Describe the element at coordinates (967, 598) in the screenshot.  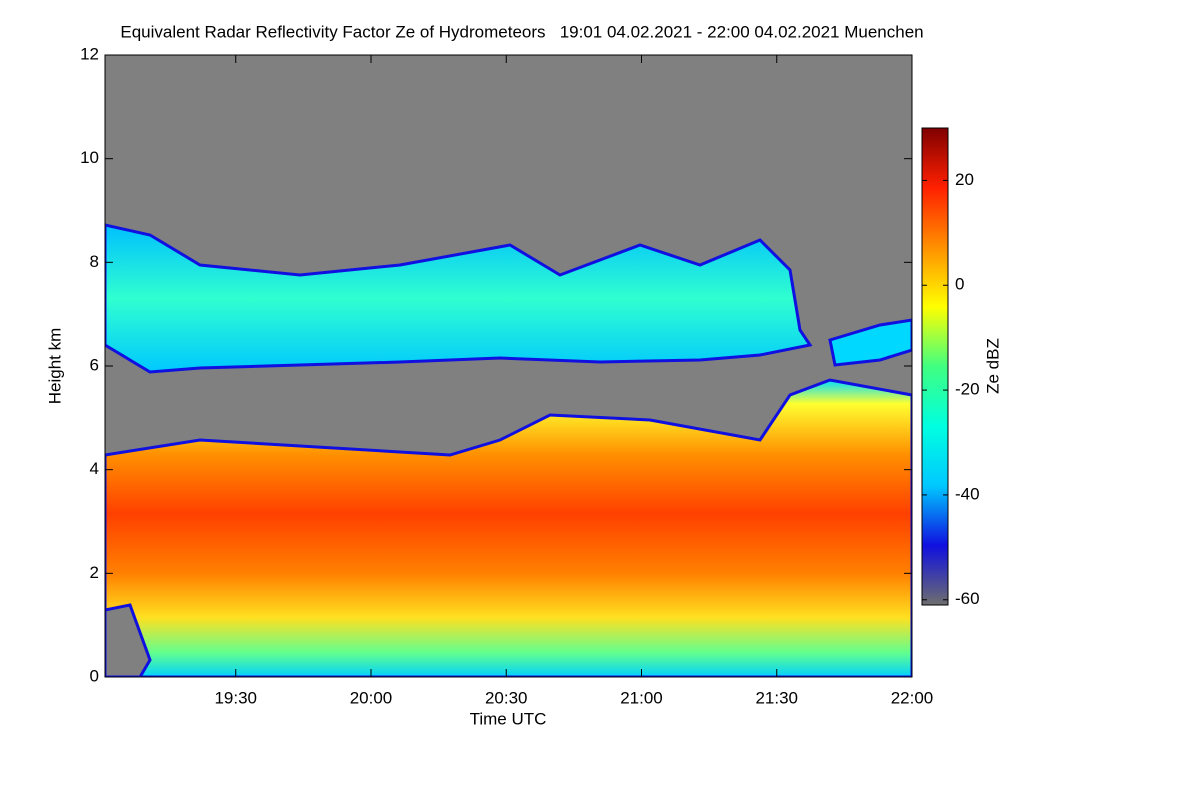
I see `colorbar-tick-label: -60` at that location.